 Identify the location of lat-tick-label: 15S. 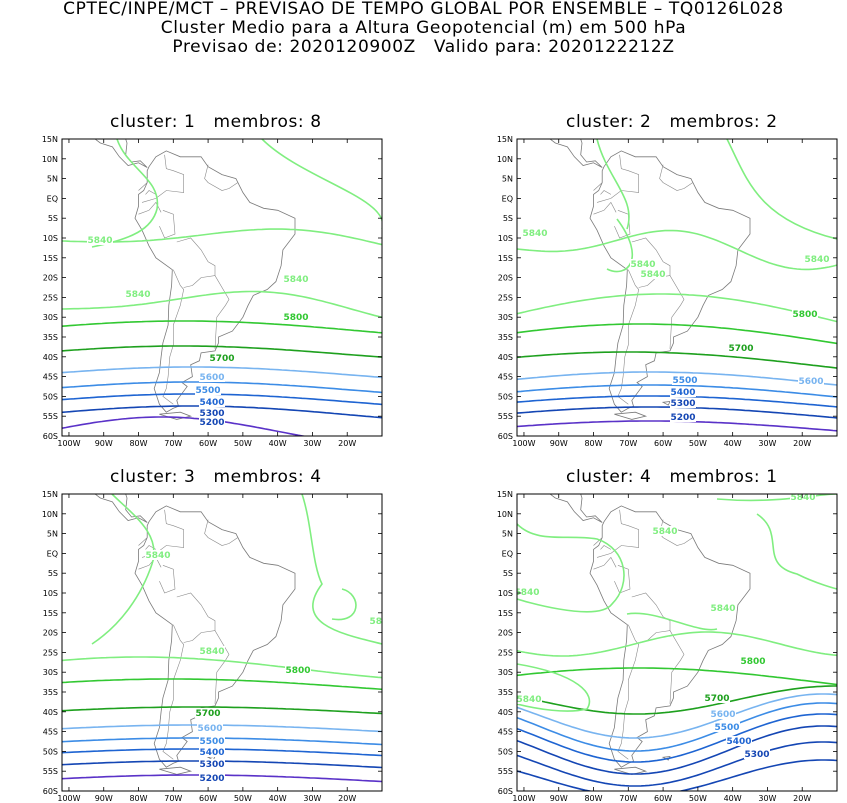
(50, 258).